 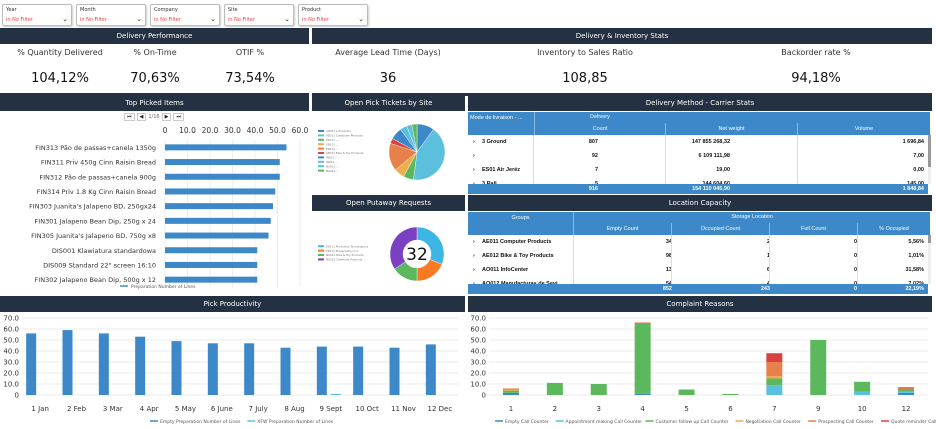 What do you see at coordinates (96, 192) in the screenshot?
I see `y-tick-label: FIN314 Priv 1.8 Kg Cinn Raisin Bread` at bounding box center [96, 192].